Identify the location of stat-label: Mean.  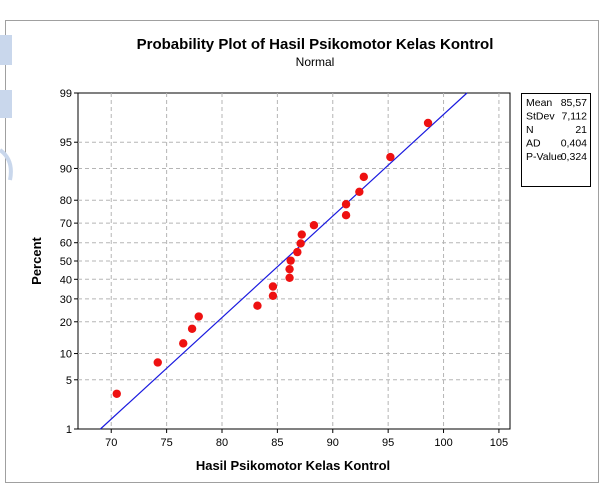
(539, 103).